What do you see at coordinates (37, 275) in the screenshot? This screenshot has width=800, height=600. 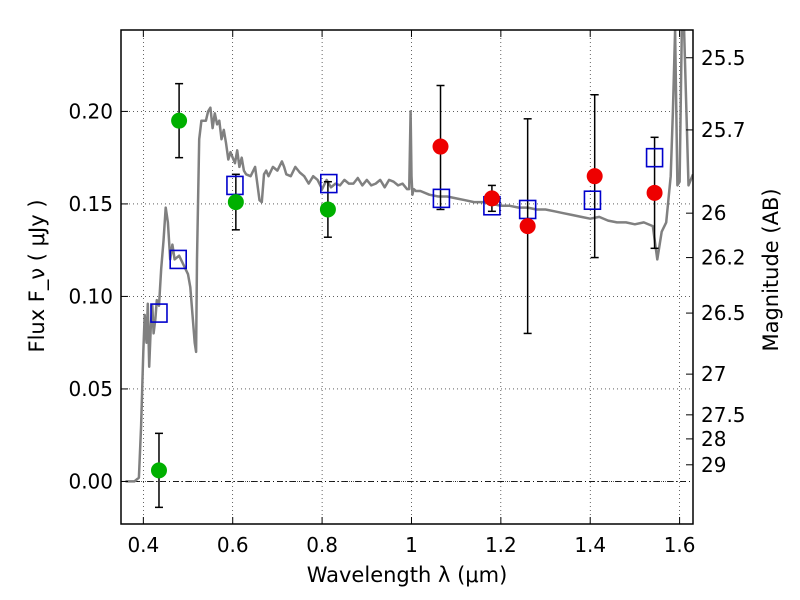 I see `y-axis-label: Flux F_ν ( μJy )` at bounding box center [37, 275].